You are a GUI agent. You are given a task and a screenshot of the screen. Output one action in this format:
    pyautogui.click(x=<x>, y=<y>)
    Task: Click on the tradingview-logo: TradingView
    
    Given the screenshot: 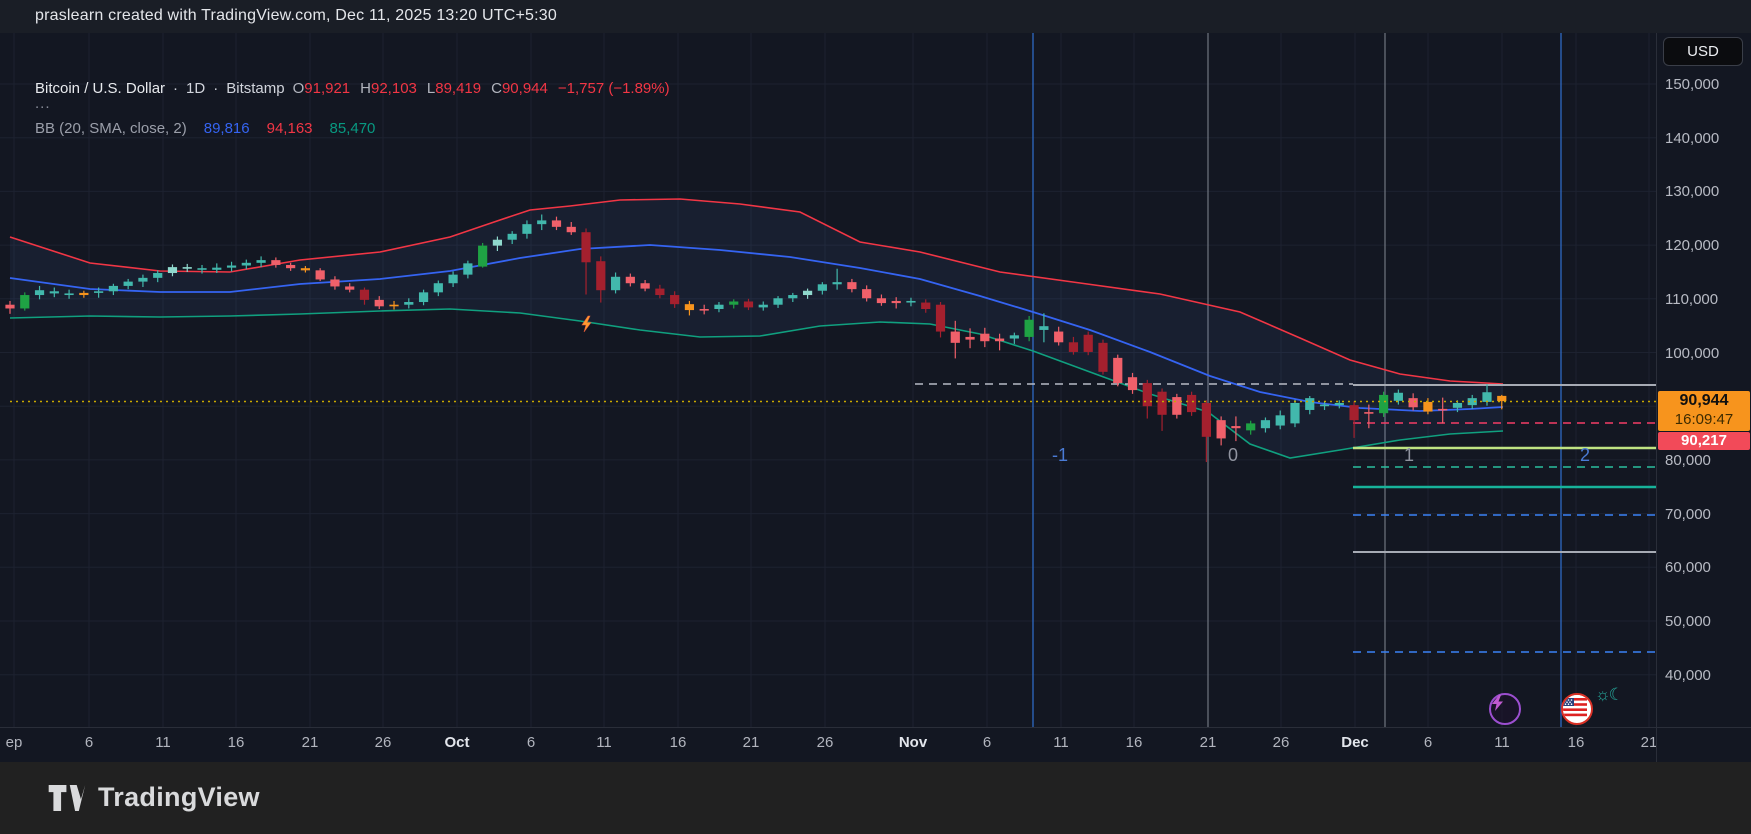 What is the action you would take?
    pyautogui.click(x=154, y=797)
    